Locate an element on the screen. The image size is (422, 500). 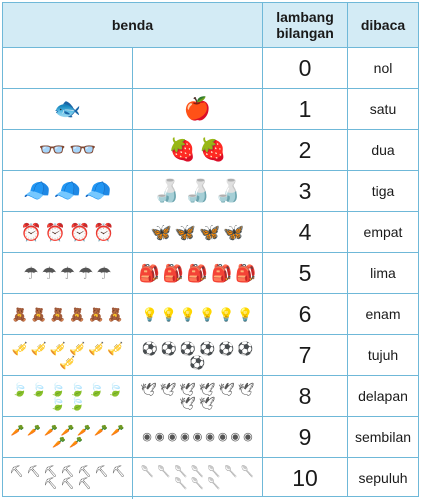
number-word: tujuh is located at coordinates (383, 355).